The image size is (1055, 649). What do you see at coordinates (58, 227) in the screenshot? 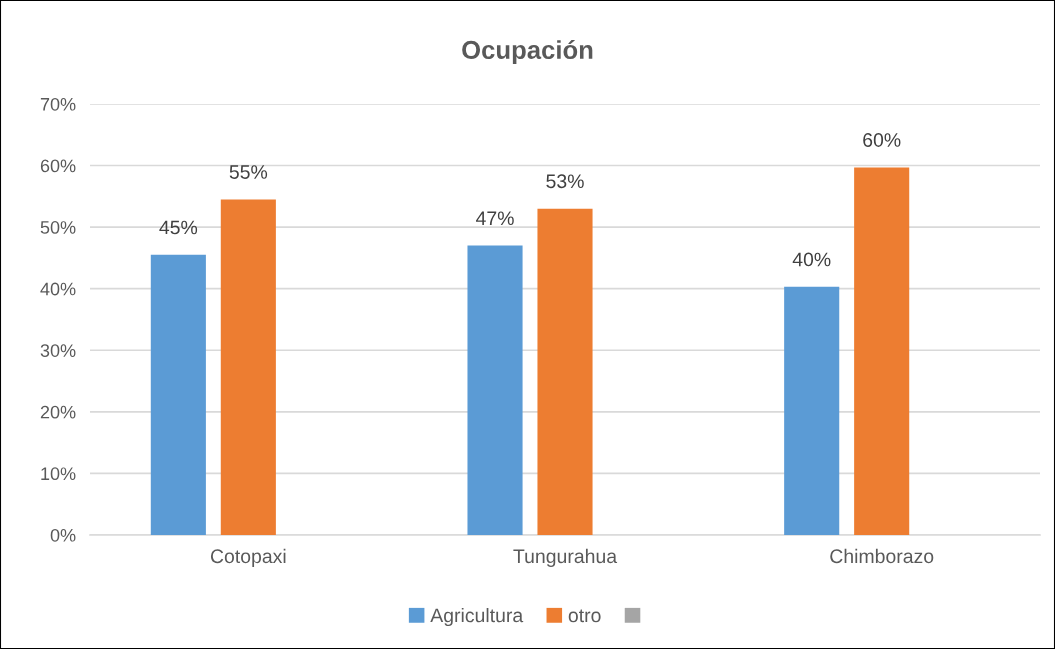
I see `y-tick-label: 50%` at bounding box center [58, 227].